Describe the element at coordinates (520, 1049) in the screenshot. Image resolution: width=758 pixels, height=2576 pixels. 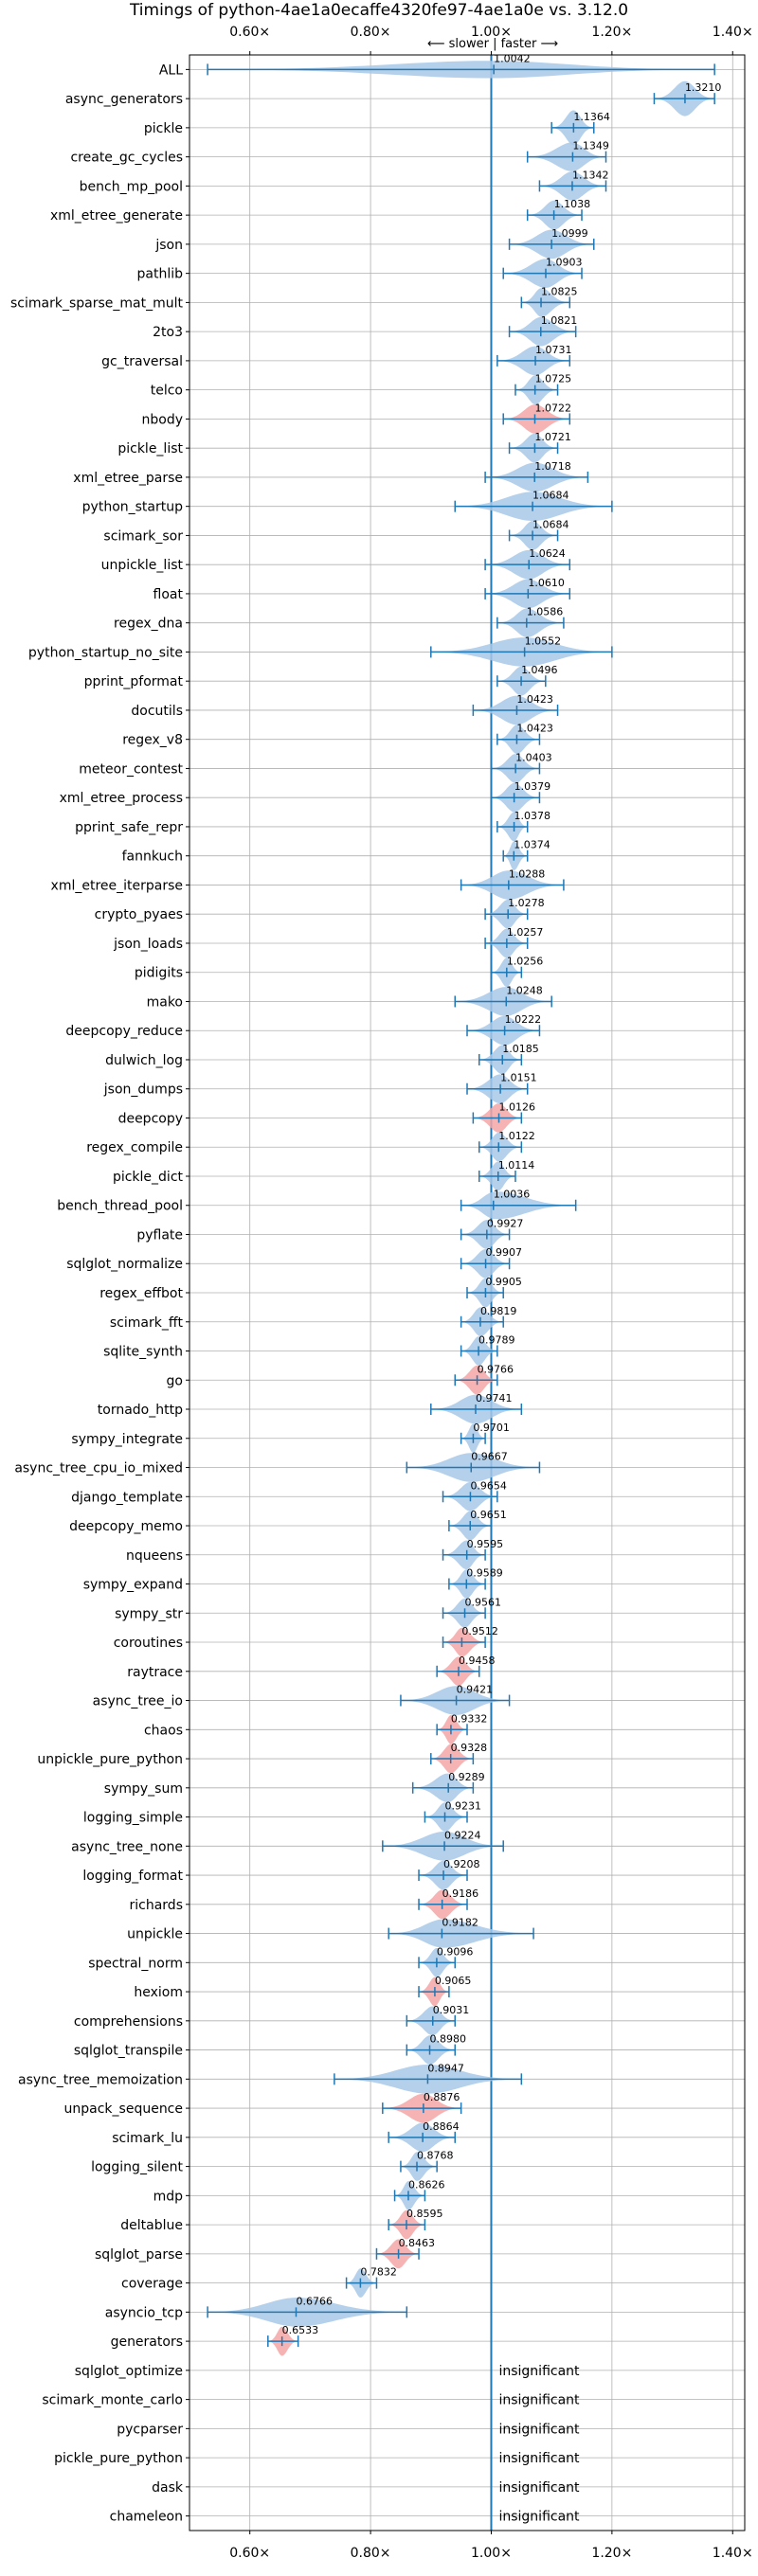
I see `data-label: 1.0185` at that location.